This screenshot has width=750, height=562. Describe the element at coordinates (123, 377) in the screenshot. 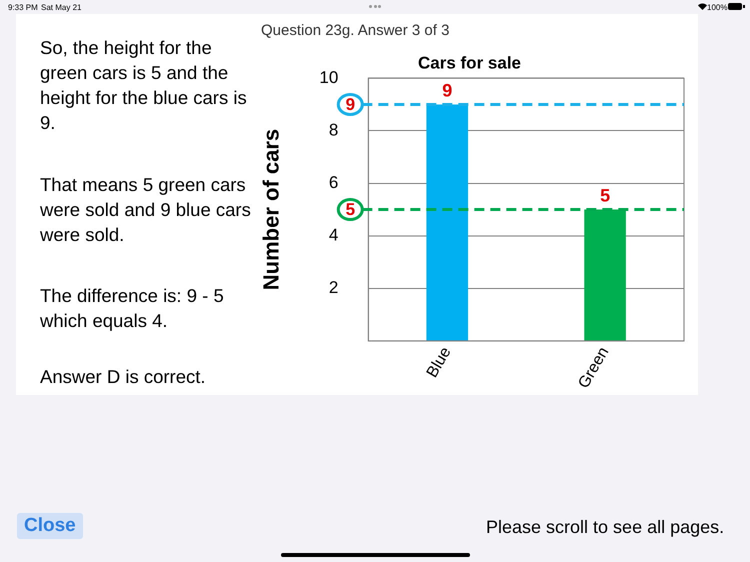

I see `text: Answer D is correct.` at that location.